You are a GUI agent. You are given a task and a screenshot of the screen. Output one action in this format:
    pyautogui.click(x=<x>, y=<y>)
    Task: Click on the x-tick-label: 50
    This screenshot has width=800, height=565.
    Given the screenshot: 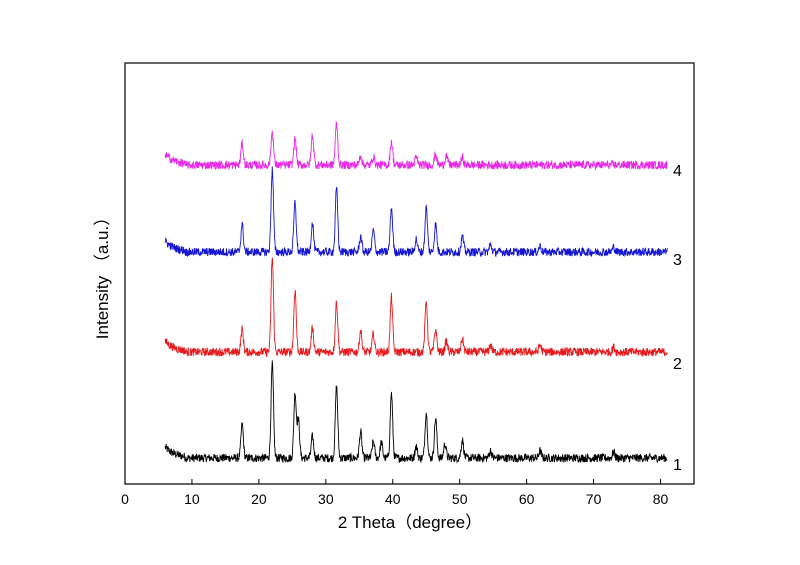 What is the action you would take?
    pyautogui.click(x=460, y=499)
    